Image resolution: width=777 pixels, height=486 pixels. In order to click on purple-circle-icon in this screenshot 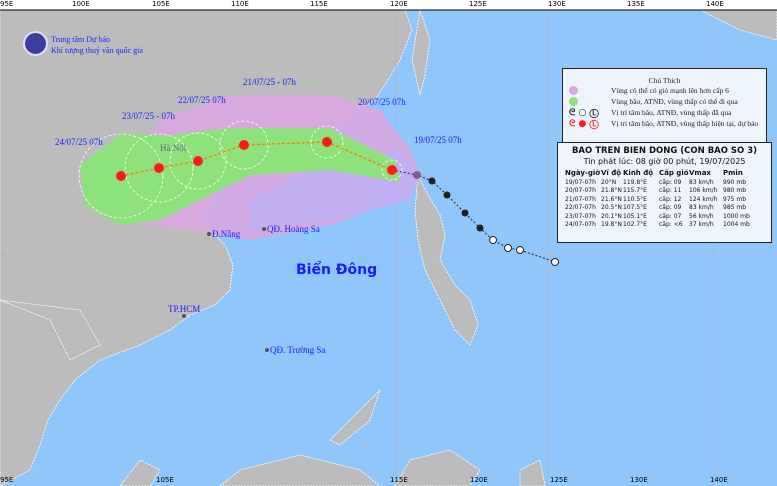, I will do `click(573, 90)`.